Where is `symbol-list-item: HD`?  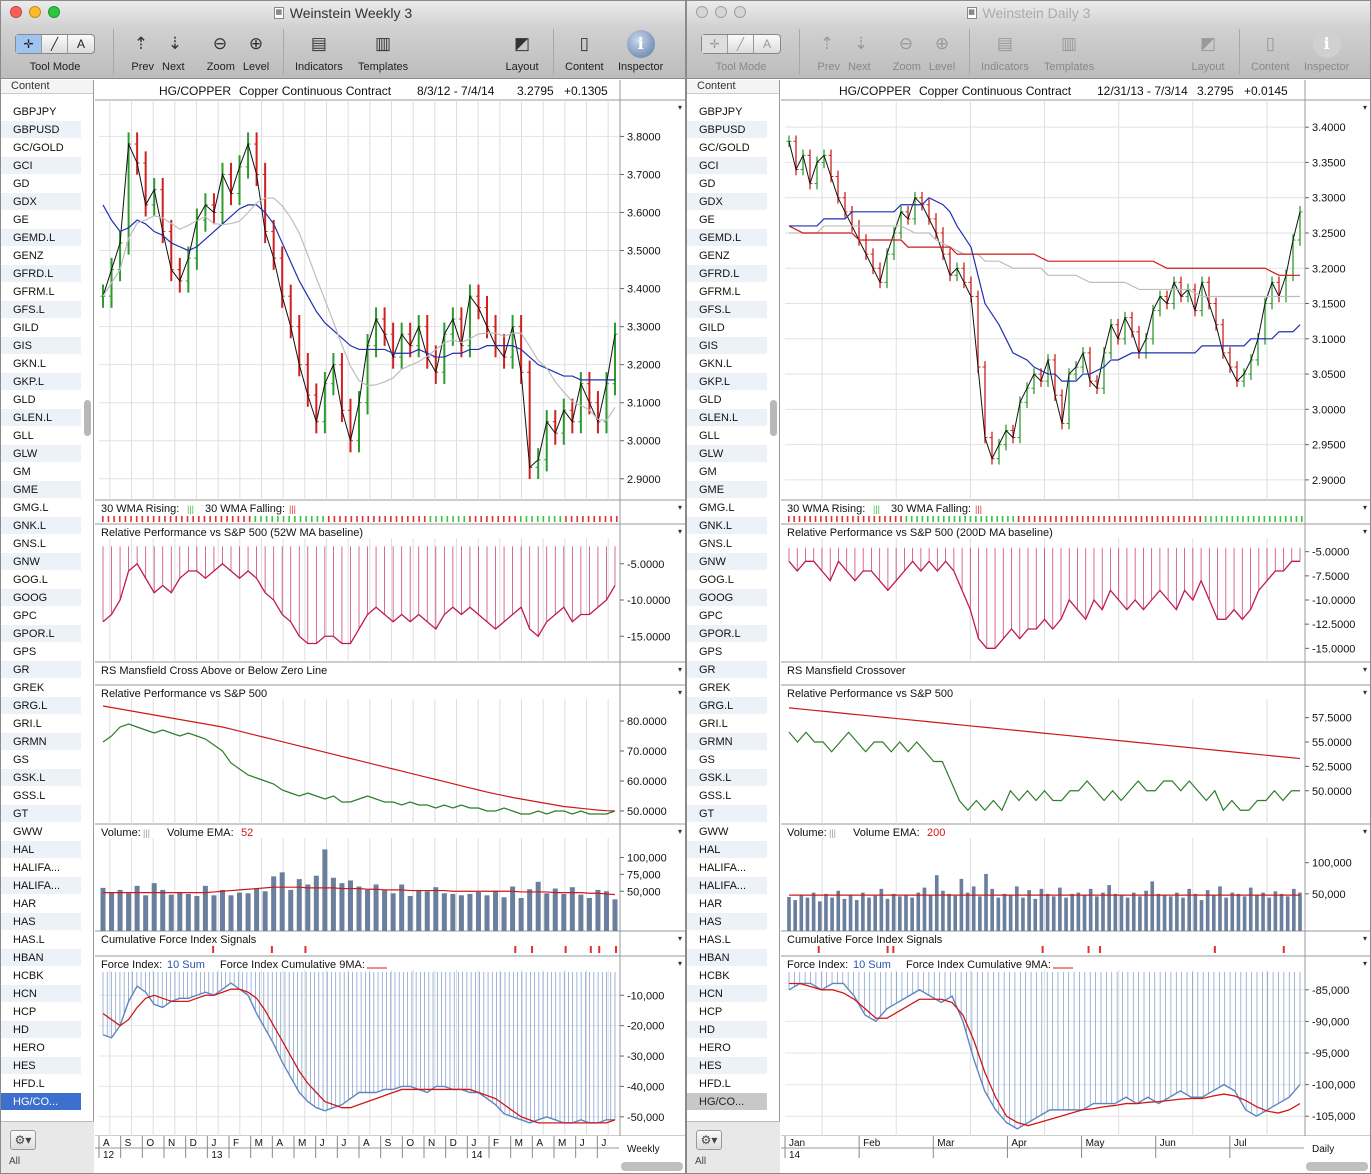
symbol-list-item: HD is located at coordinates (727, 1030).